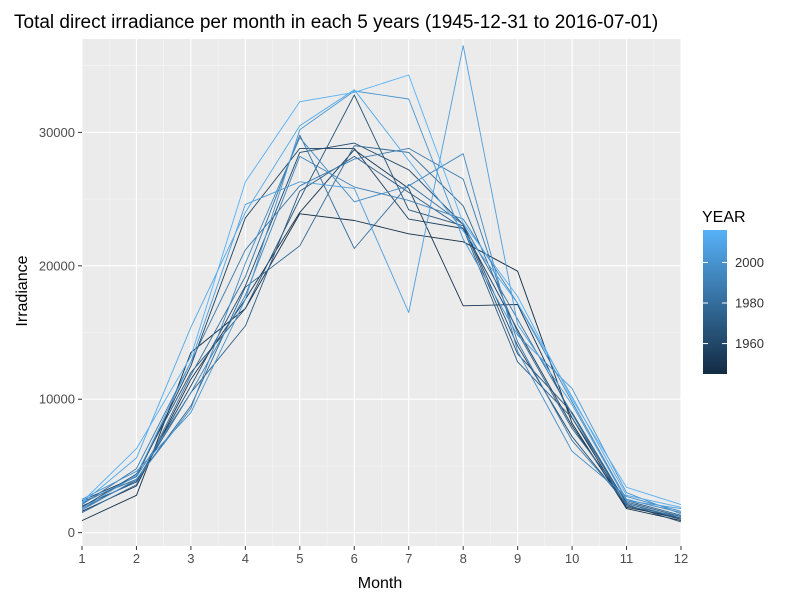  Describe the element at coordinates (57, 399) in the screenshot. I see `y-tick-label: 10000` at that location.